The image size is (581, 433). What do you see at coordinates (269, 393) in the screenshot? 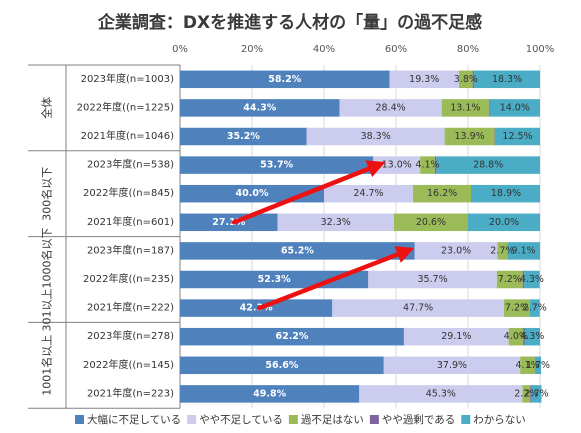
I see `bar-value-label: 49.8%` at bounding box center [269, 393].